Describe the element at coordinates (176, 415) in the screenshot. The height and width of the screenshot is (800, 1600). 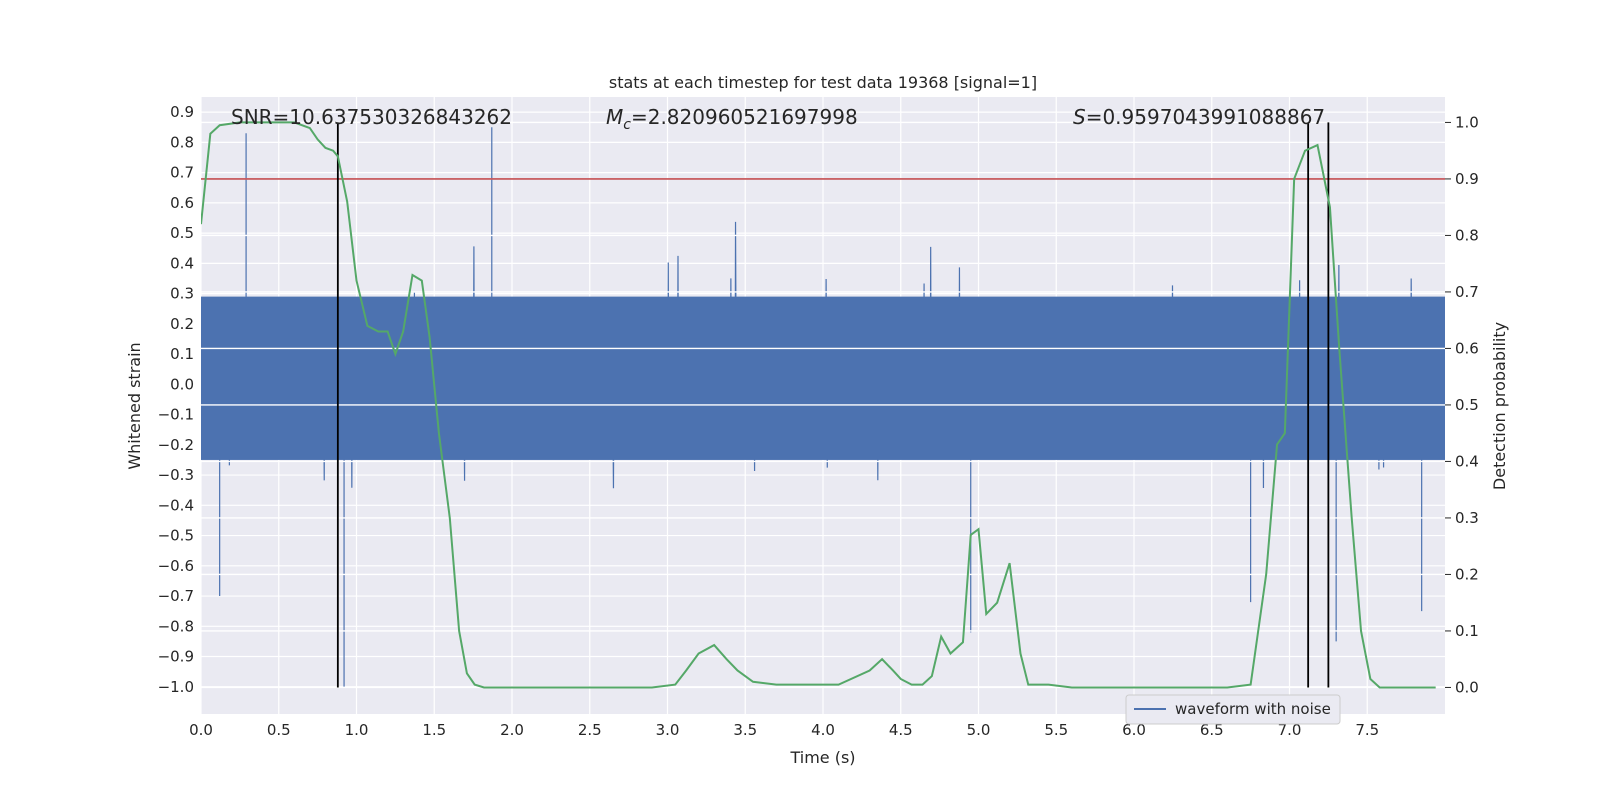
I see `y-left-tick-label: −0.1` at that location.